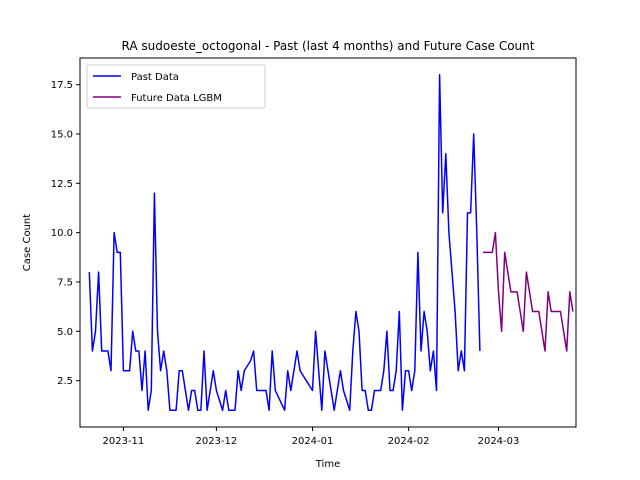 This screenshot has height=480, width=640. I want to click on legend-label-future: Future Data LGBM, so click(176, 98).